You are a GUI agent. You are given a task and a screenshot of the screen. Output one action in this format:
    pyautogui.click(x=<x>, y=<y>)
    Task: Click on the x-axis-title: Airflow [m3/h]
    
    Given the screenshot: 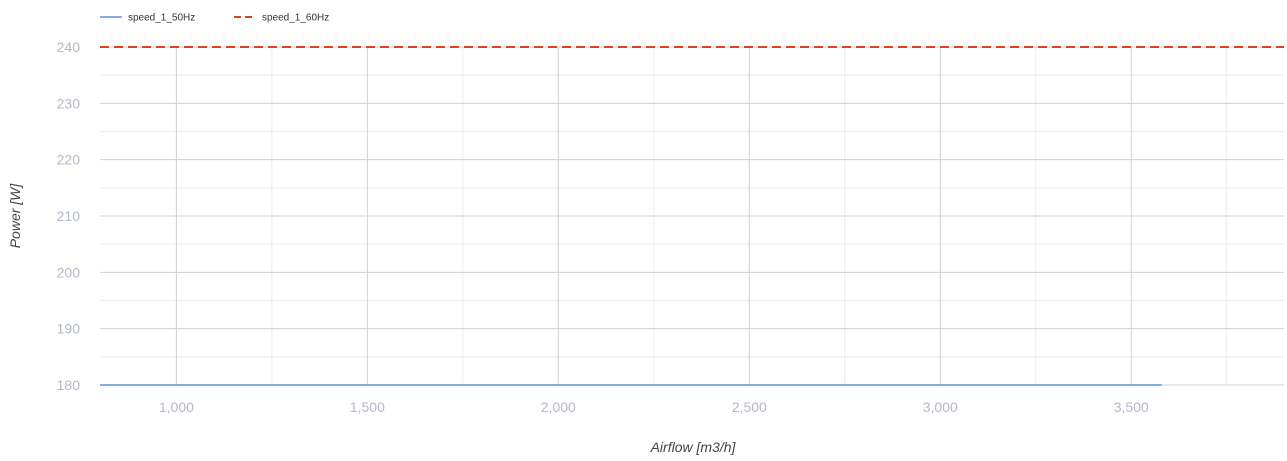 What is the action you would take?
    pyautogui.click(x=693, y=447)
    